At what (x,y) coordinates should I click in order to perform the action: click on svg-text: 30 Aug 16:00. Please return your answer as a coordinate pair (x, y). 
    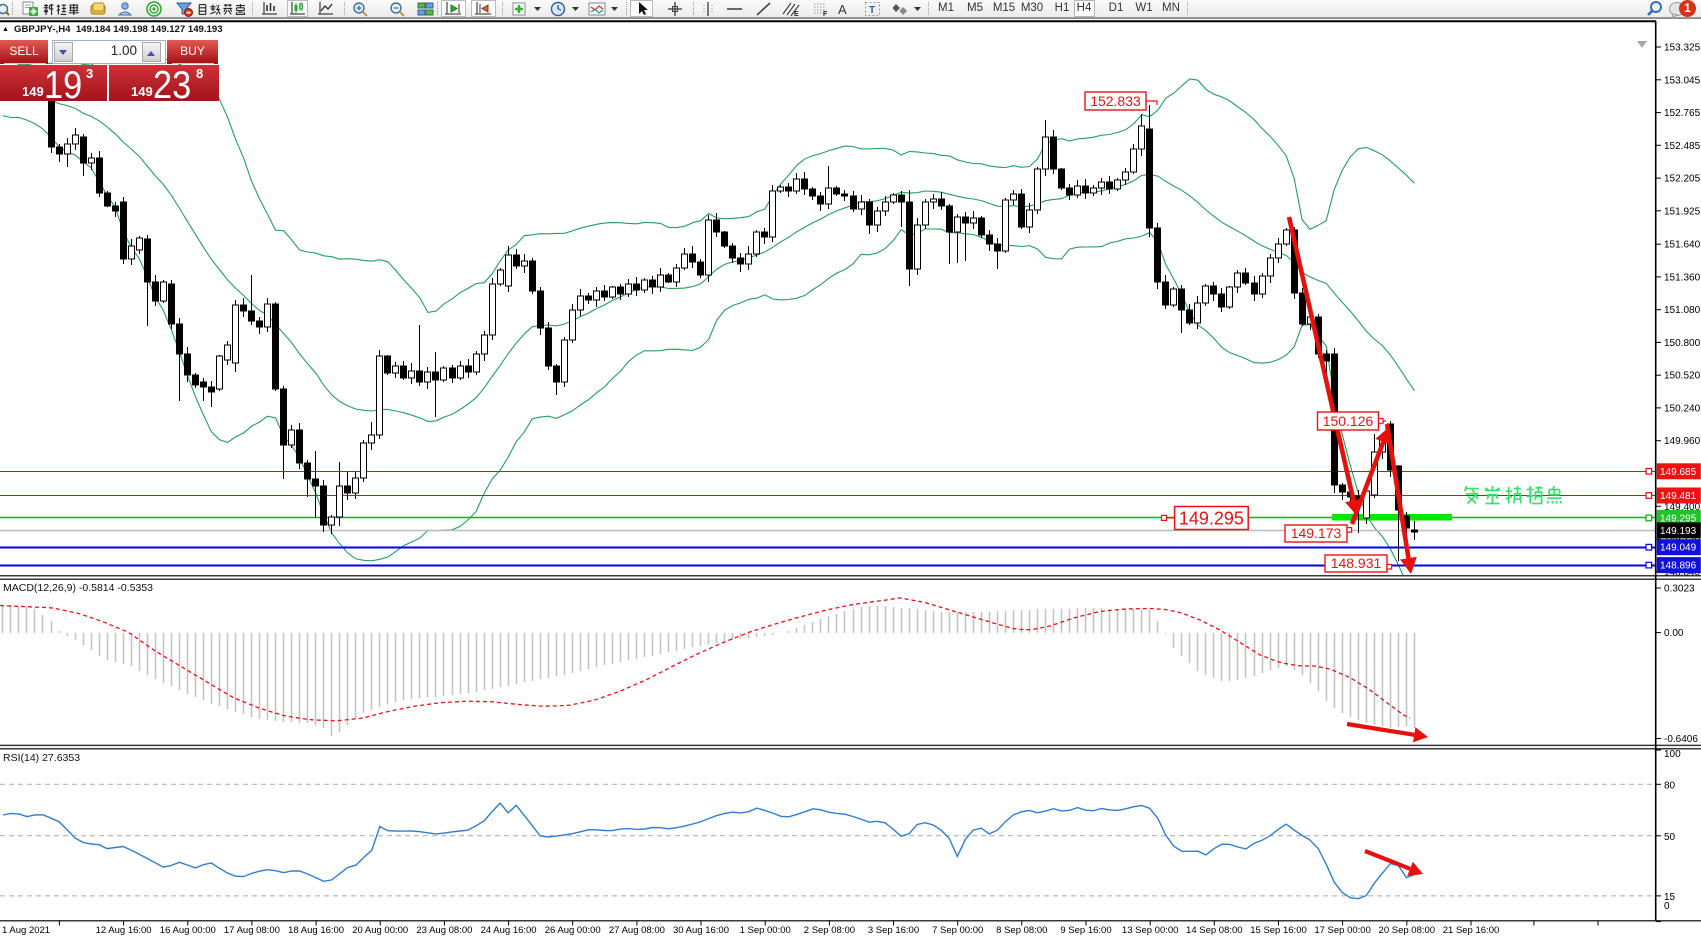
    Looking at the image, I should click on (701, 930).